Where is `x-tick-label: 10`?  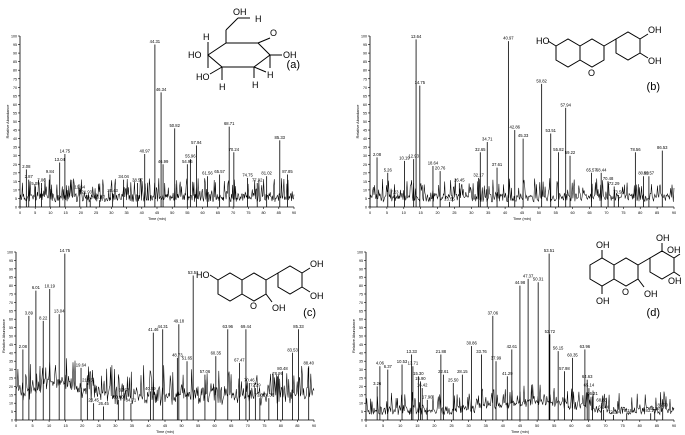 x-tick-label: 10 is located at coordinates (404, 213).